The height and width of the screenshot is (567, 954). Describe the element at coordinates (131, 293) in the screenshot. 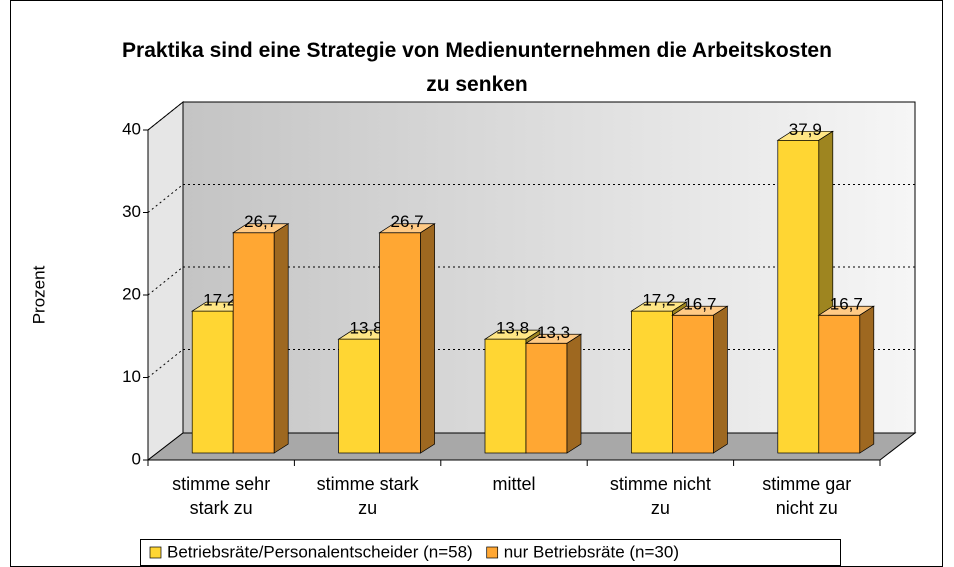

I see `y-tick-label: 20` at that location.